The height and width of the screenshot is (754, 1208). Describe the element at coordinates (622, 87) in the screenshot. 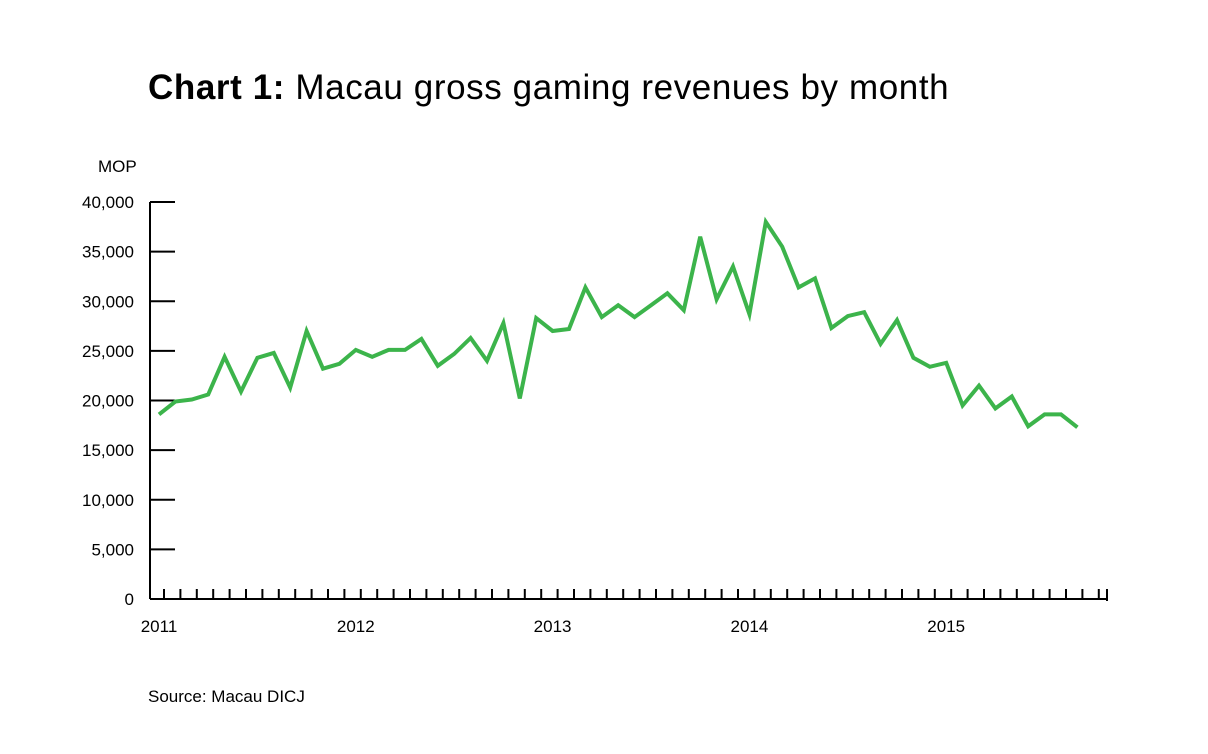

I see `chart-title-text: Macau gross gaming revenues by month` at that location.